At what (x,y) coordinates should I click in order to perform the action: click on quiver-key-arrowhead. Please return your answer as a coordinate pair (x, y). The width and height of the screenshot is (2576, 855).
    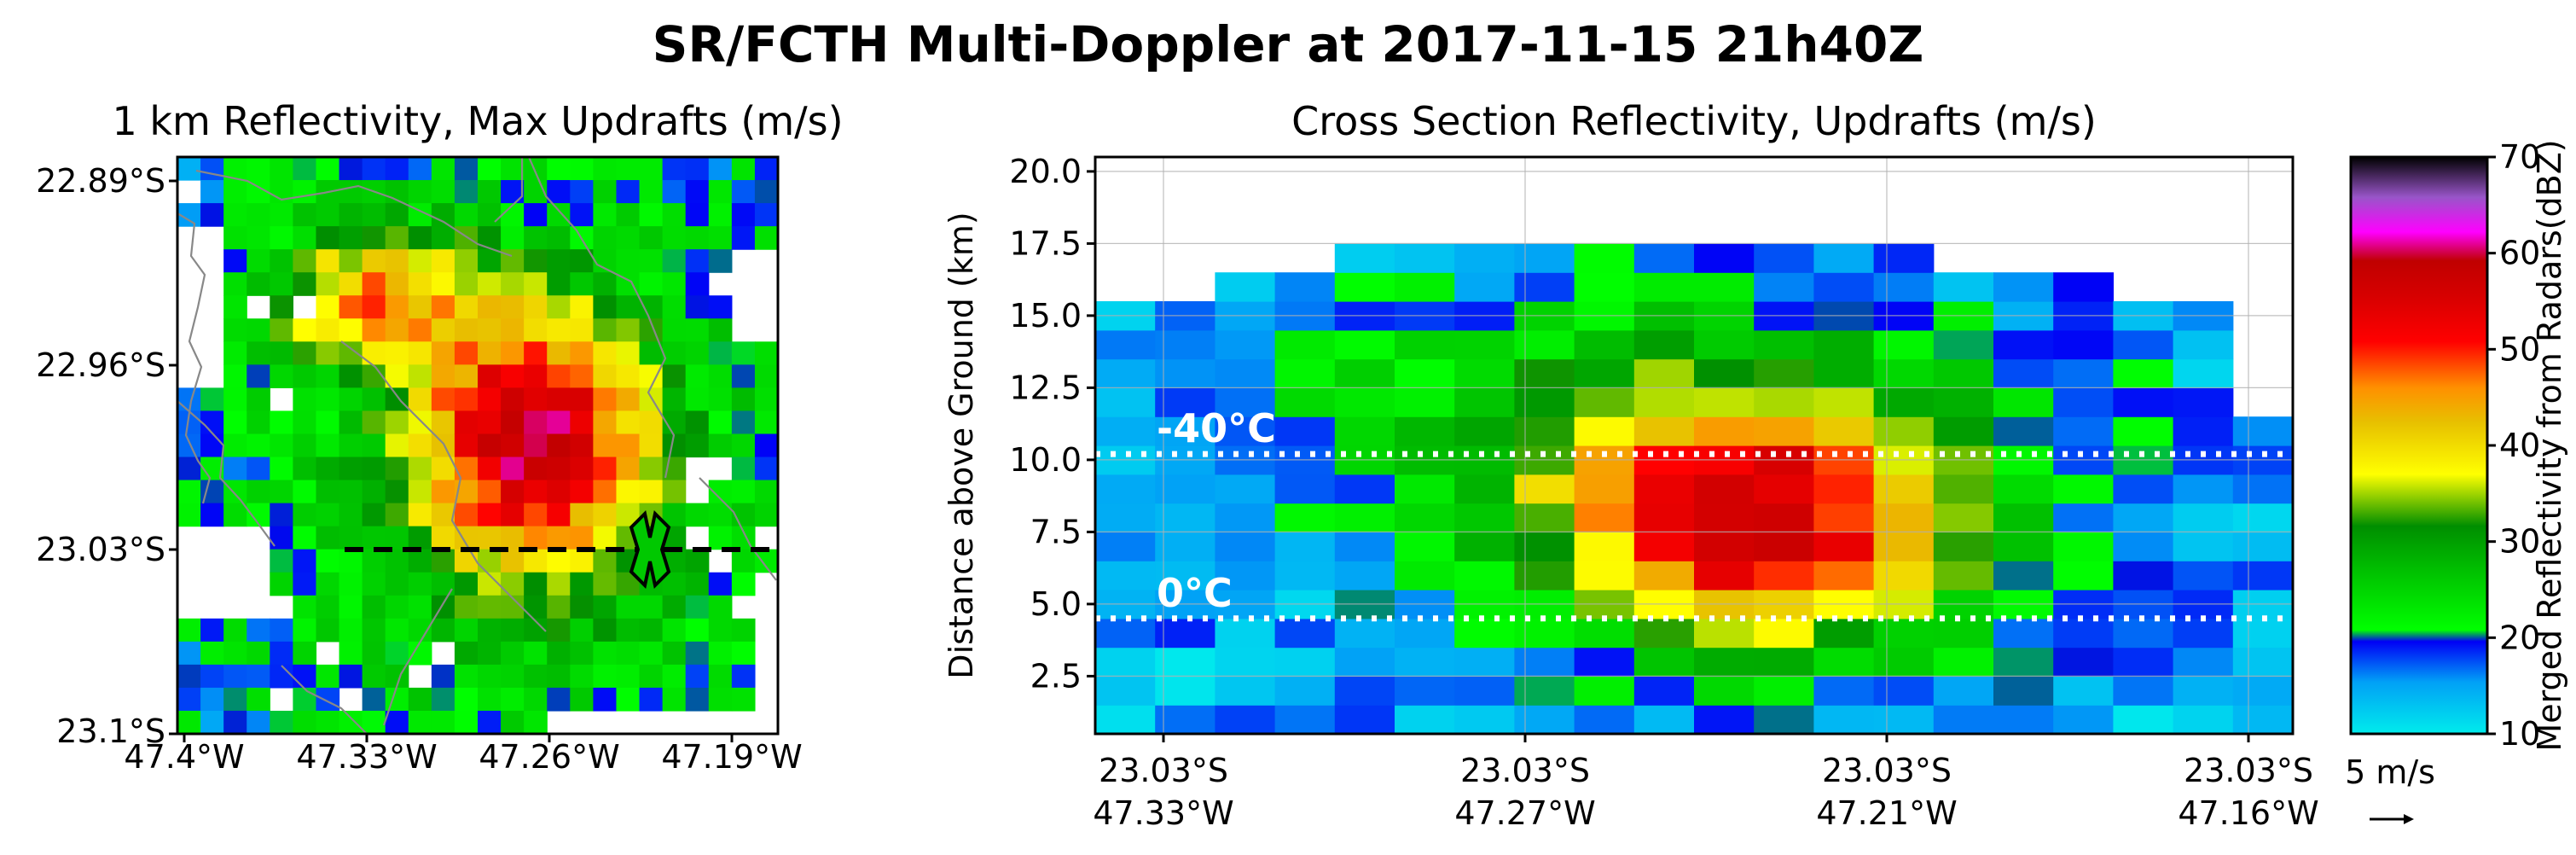
    Looking at the image, I should click on (2409, 819).